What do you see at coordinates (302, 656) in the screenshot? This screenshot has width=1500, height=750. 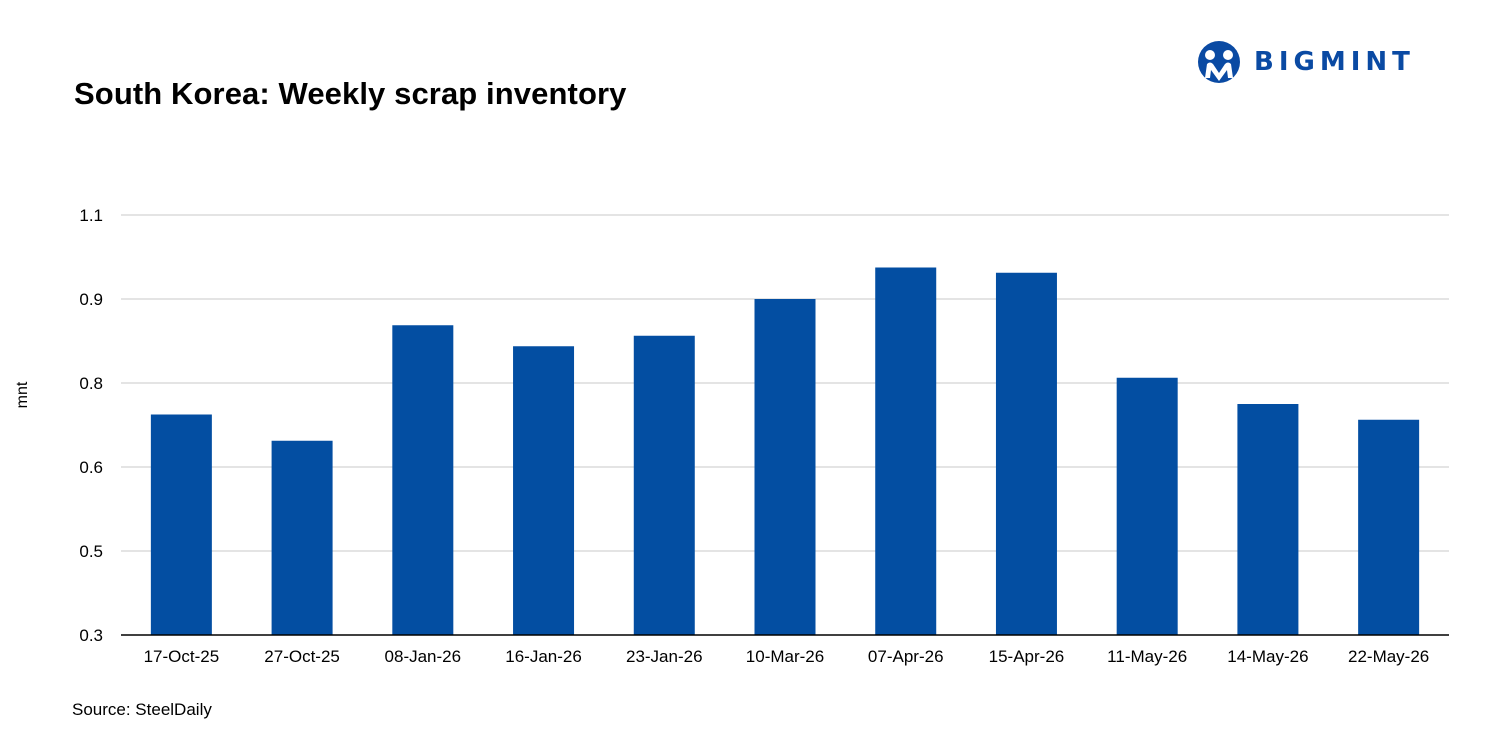 I see `x-tick-label: 27-Oct-25` at bounding box center [302, 656].